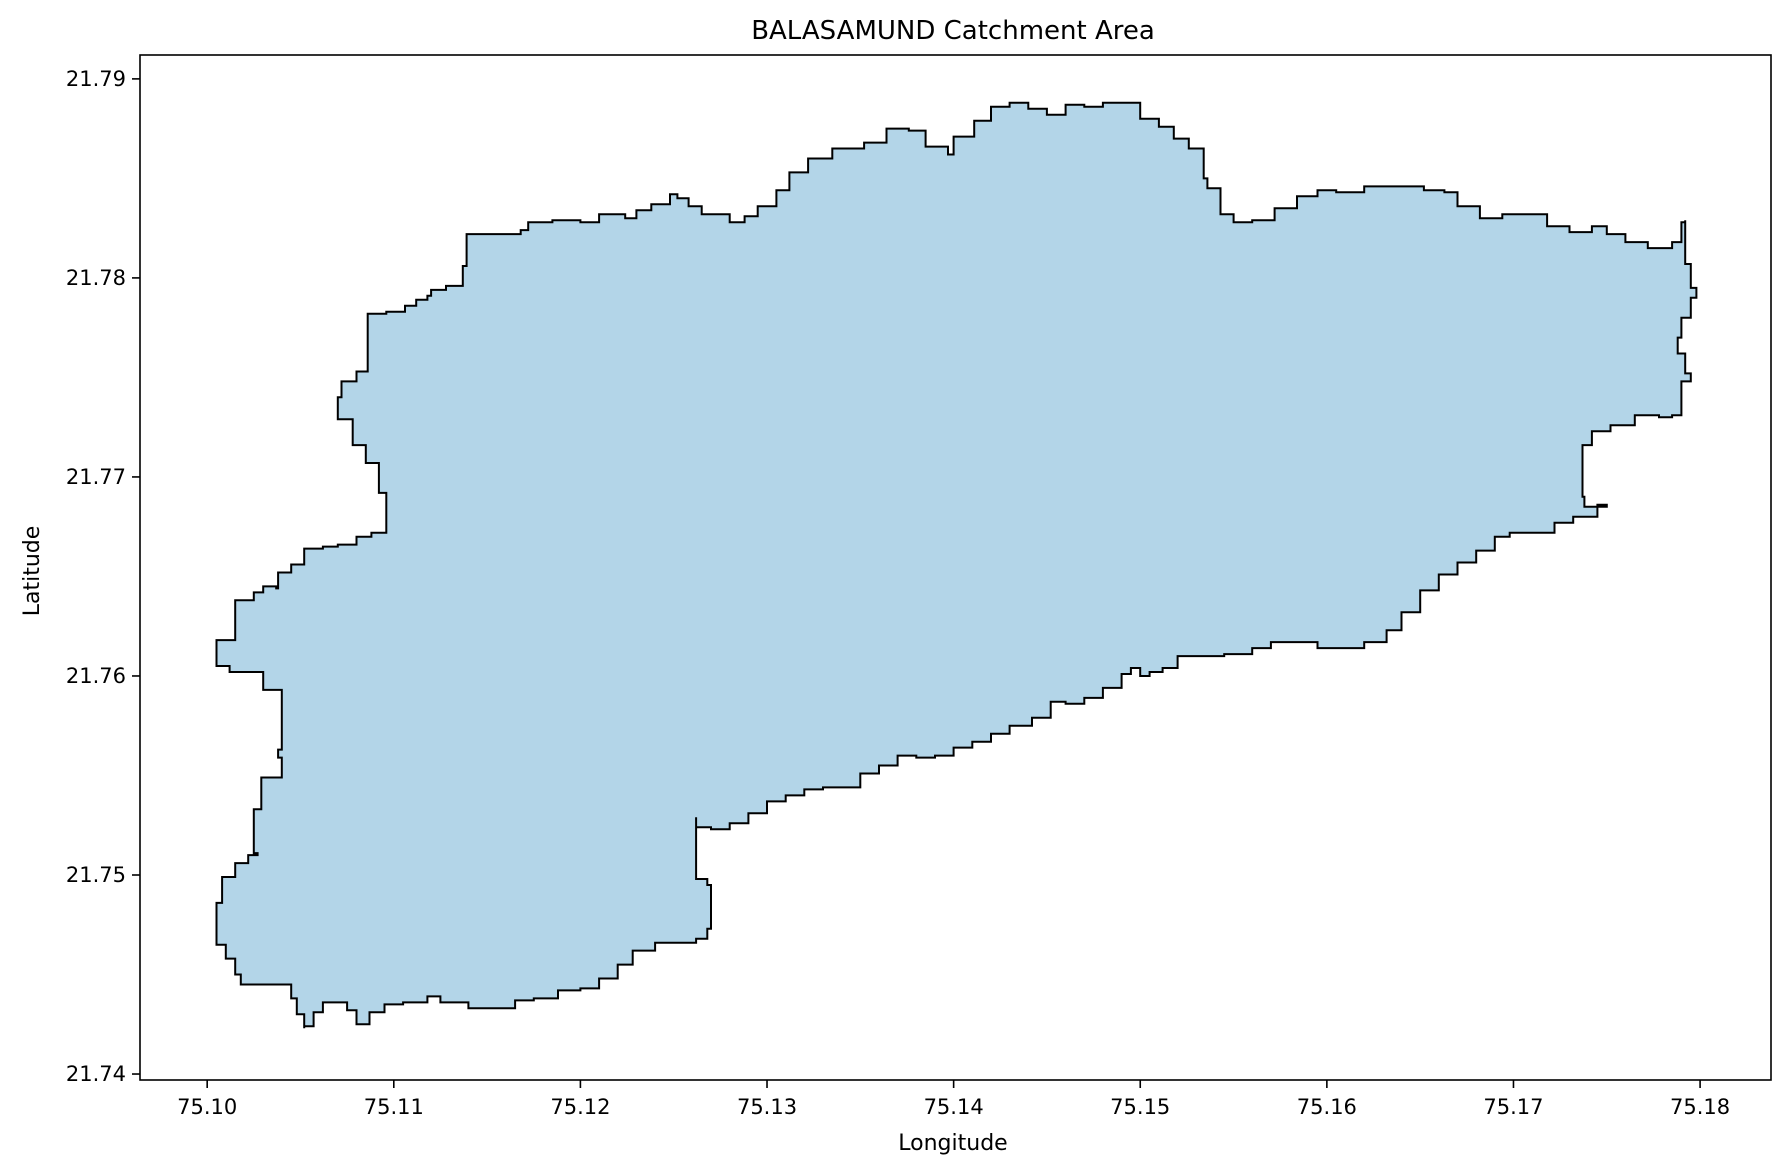  Describe the element at coordinates (1513, 1107) in the screenshot. I see `x-tick-label: 75.17` at that location.